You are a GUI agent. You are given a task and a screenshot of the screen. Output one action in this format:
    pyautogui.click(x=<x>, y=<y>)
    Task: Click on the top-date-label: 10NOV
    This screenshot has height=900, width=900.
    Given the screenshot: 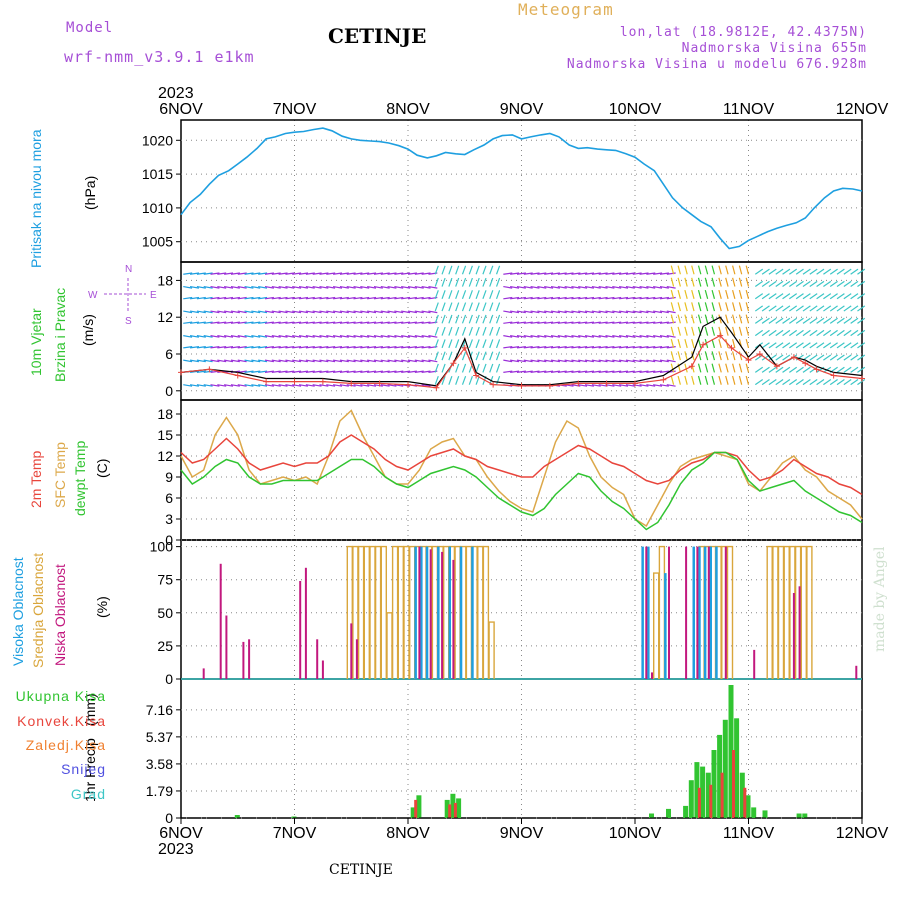 What is the action you would take?
    pyautogui.click(x=635, y=109)
    